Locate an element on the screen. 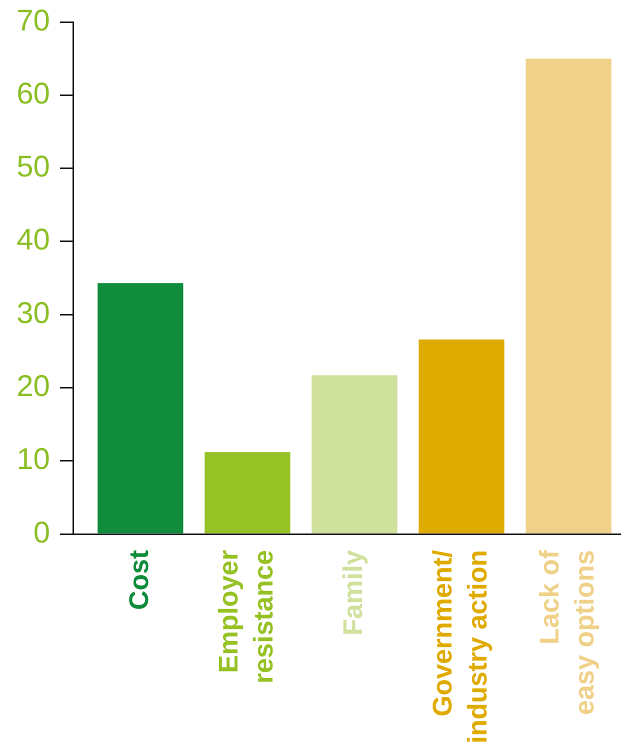 The width and height of the screenshot is (621, 749). y-tick-label: 60 is located at coordinates (33, 93).